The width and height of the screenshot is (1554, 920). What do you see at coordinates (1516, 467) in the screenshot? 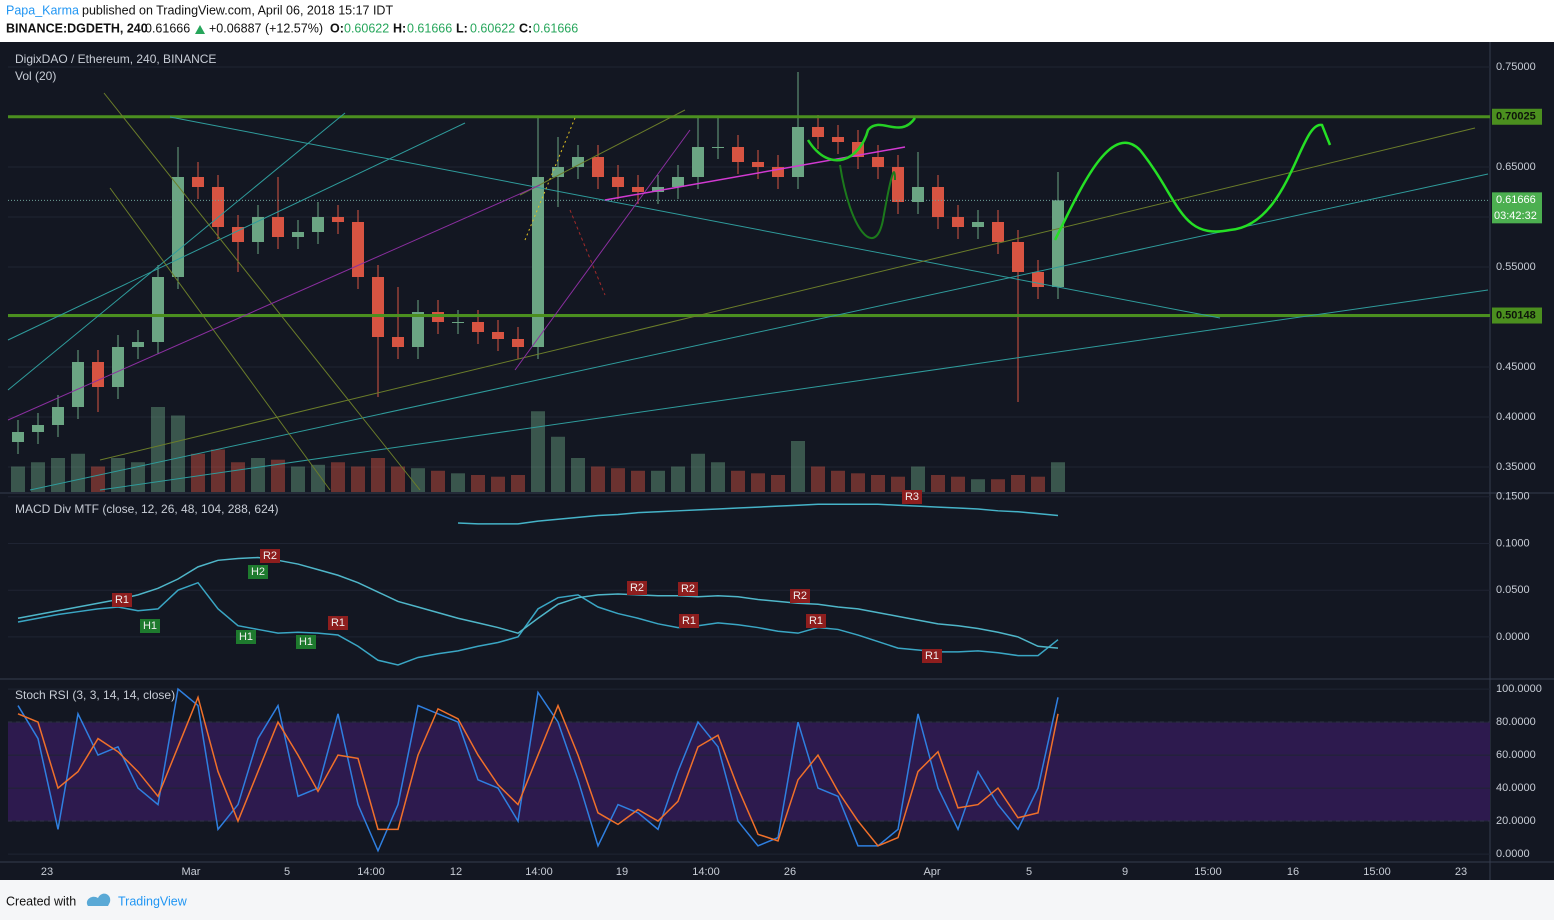
I see `y-tick-label: 0.35000` at bounding box center [1516, 467].